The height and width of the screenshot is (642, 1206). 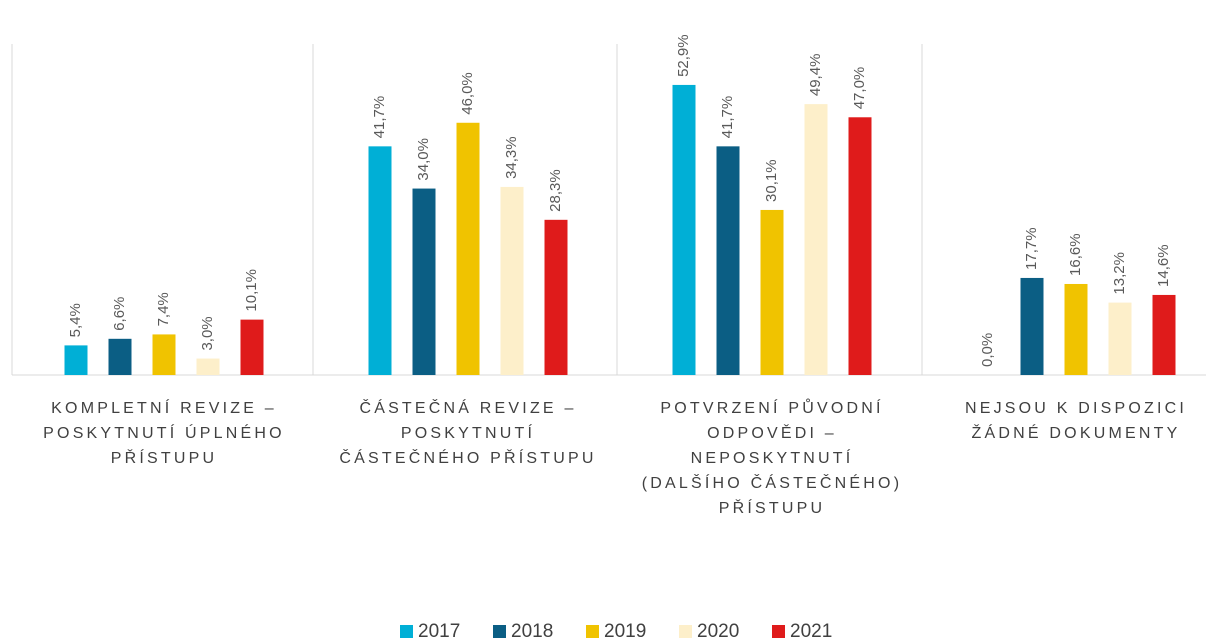 I want to click on value-label: 6,6%, so click(x=119, y=314).